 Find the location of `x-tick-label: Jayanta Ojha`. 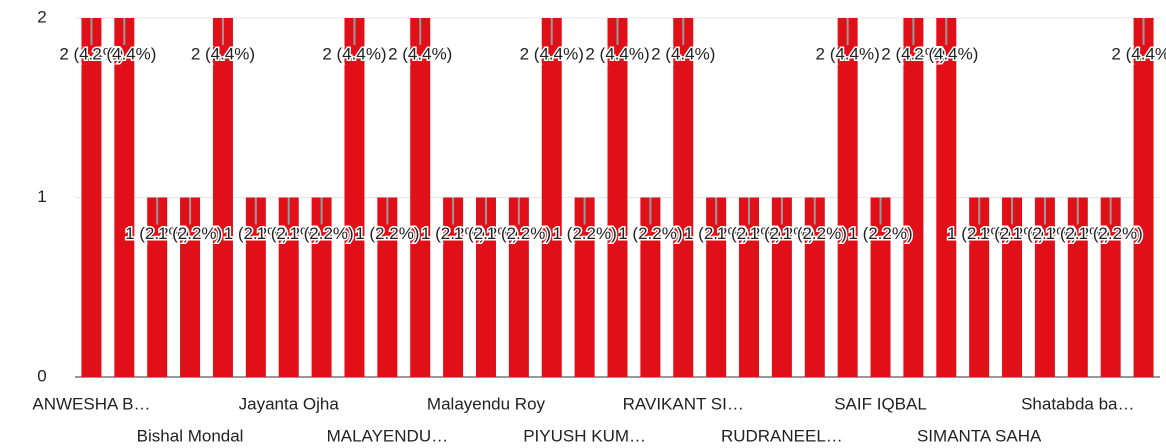

x-tick-label: Jayanta Ojha is located at coordinates (289, 403).